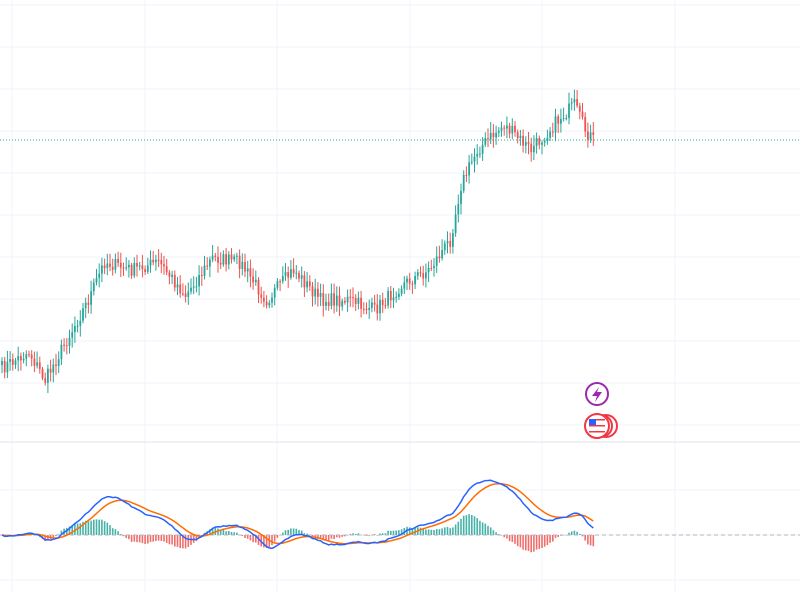 This screenshot has width=800, height=592. Describe the element at coordinates (597, 394) in the screenshot. I see `lightning-event-marker` at that location.